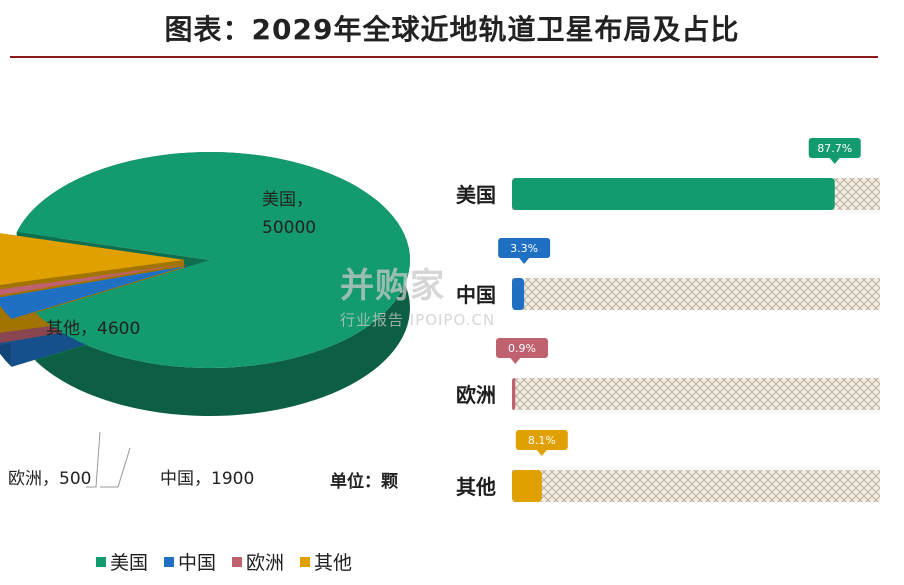 The image size is (904, 585). What do you see at coordinates (418, 320) in the screenshot?
I see `watermark-sub: 行业报告 IPOIPO.CN` at bounding box center [418, 320].